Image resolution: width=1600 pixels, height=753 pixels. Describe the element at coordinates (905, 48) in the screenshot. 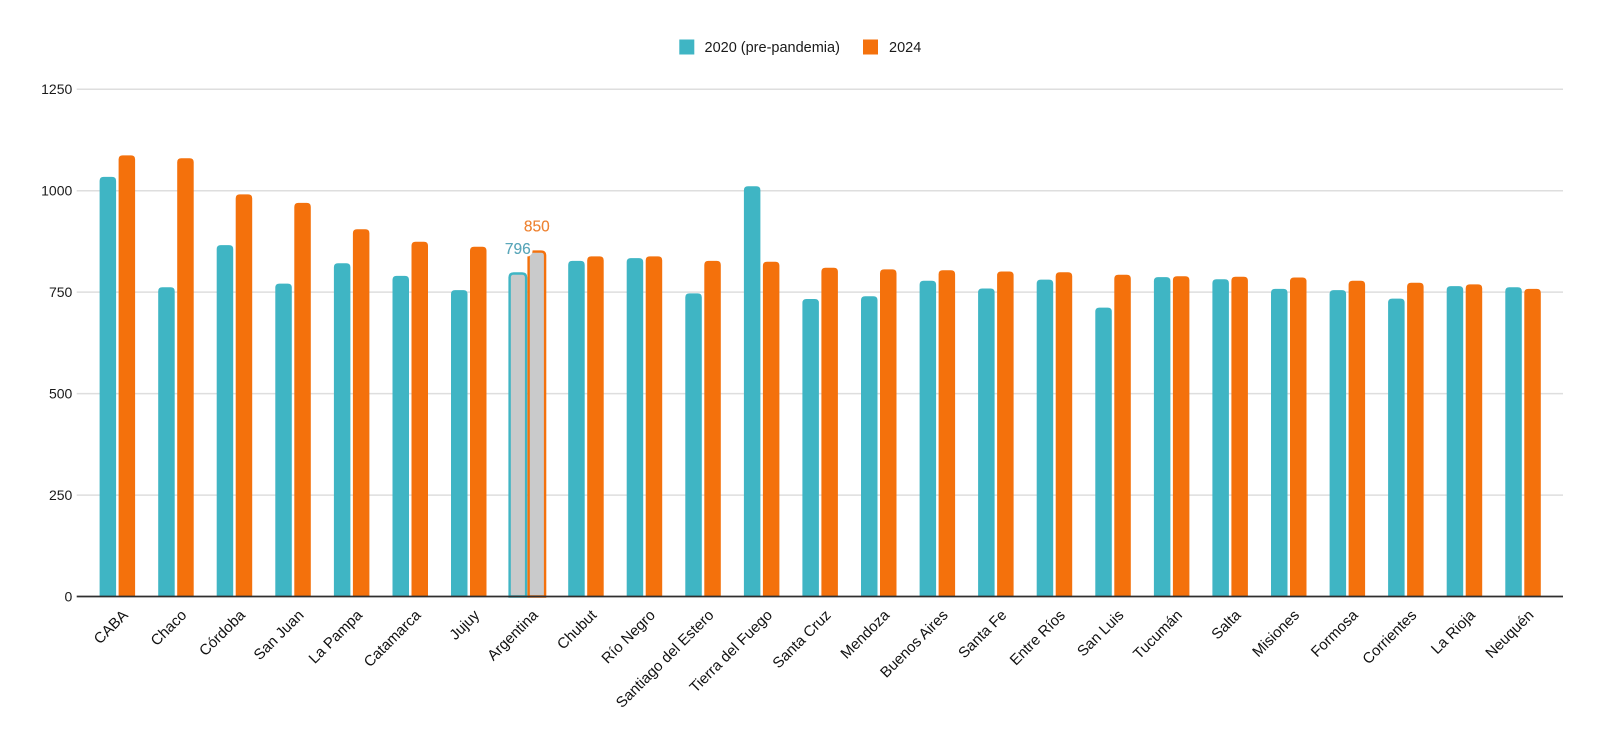

I see `svg-text: 2024` at that location.